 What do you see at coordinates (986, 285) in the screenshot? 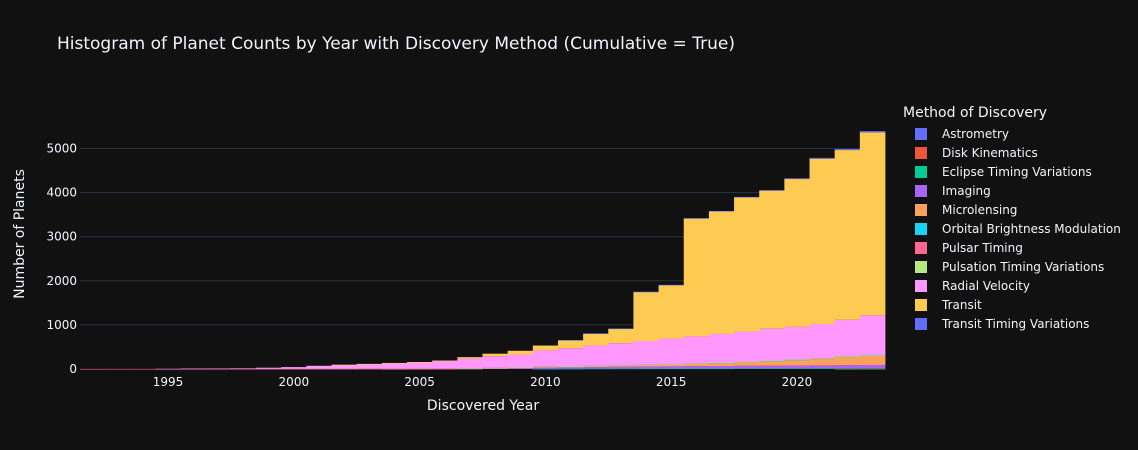
I see `legend-label: Radial Velocity` at bounding box center [986, 285].